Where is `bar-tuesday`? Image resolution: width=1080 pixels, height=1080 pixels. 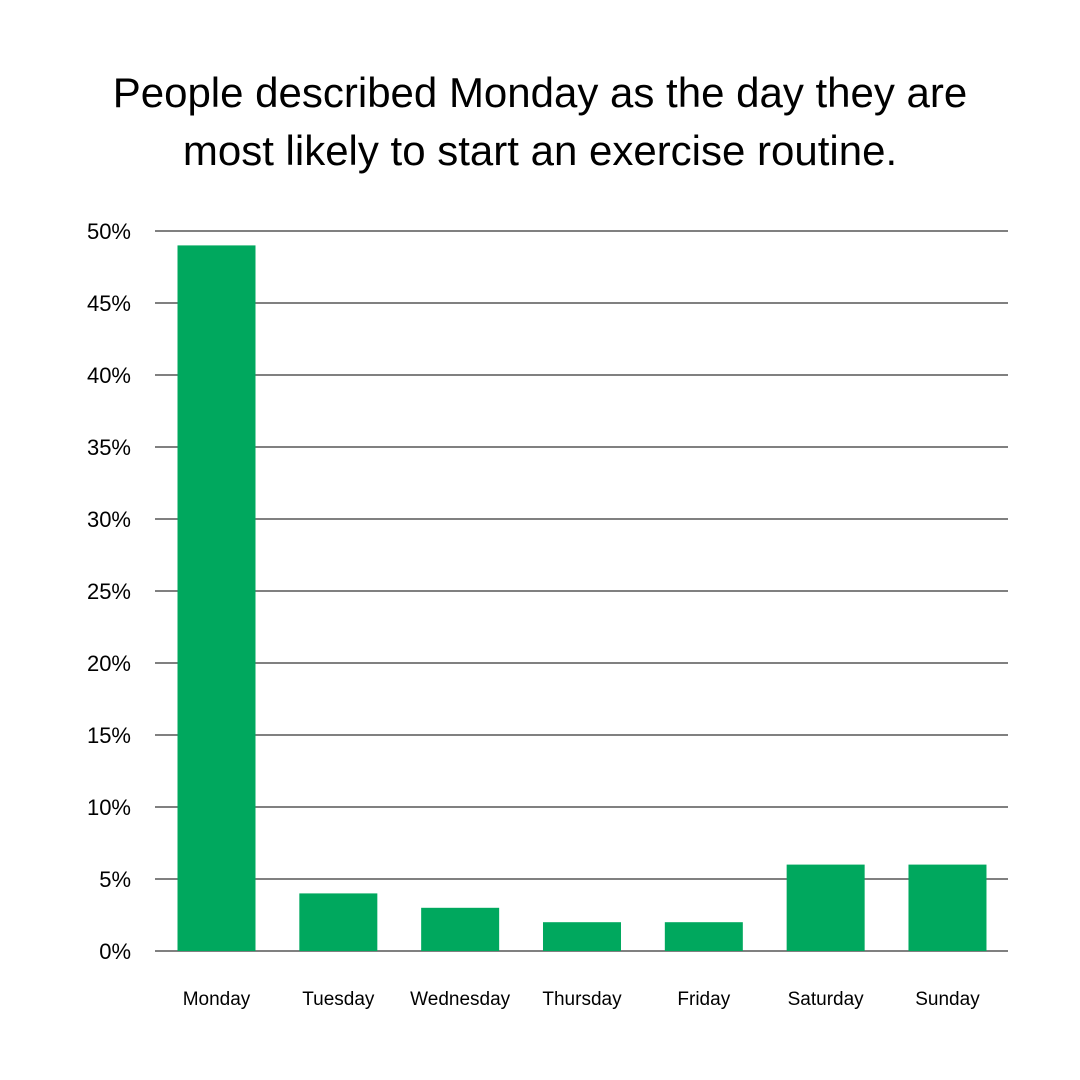 bar-tuesday is located at coordinates (338, 922).